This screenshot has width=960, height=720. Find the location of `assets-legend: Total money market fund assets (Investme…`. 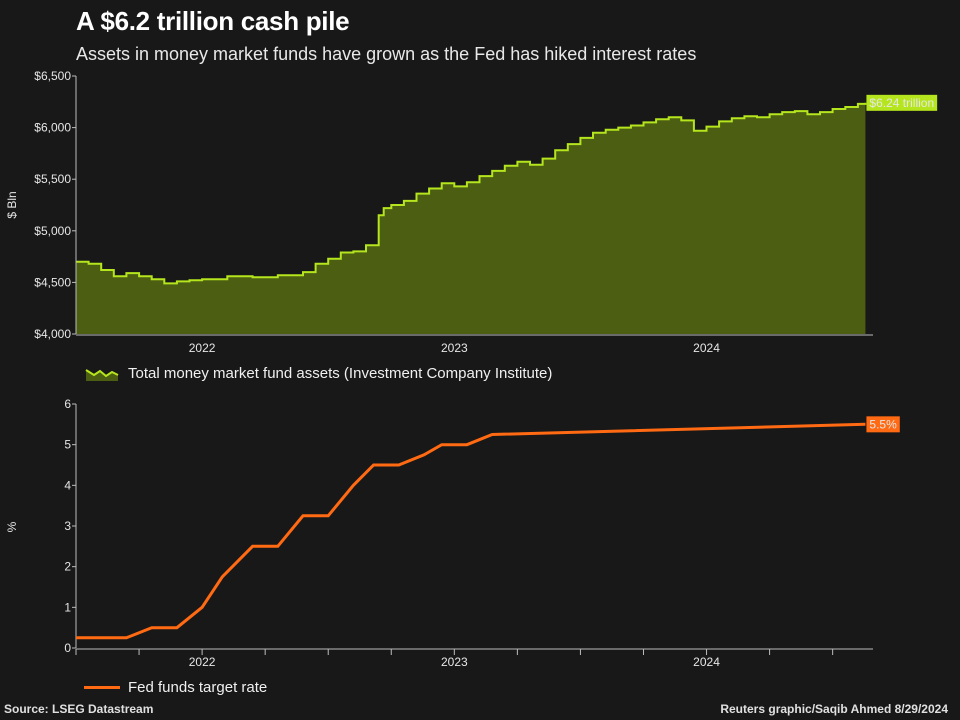

assets-legend: Total money market fund assets (Investme… is located at coordinates (318, 373).